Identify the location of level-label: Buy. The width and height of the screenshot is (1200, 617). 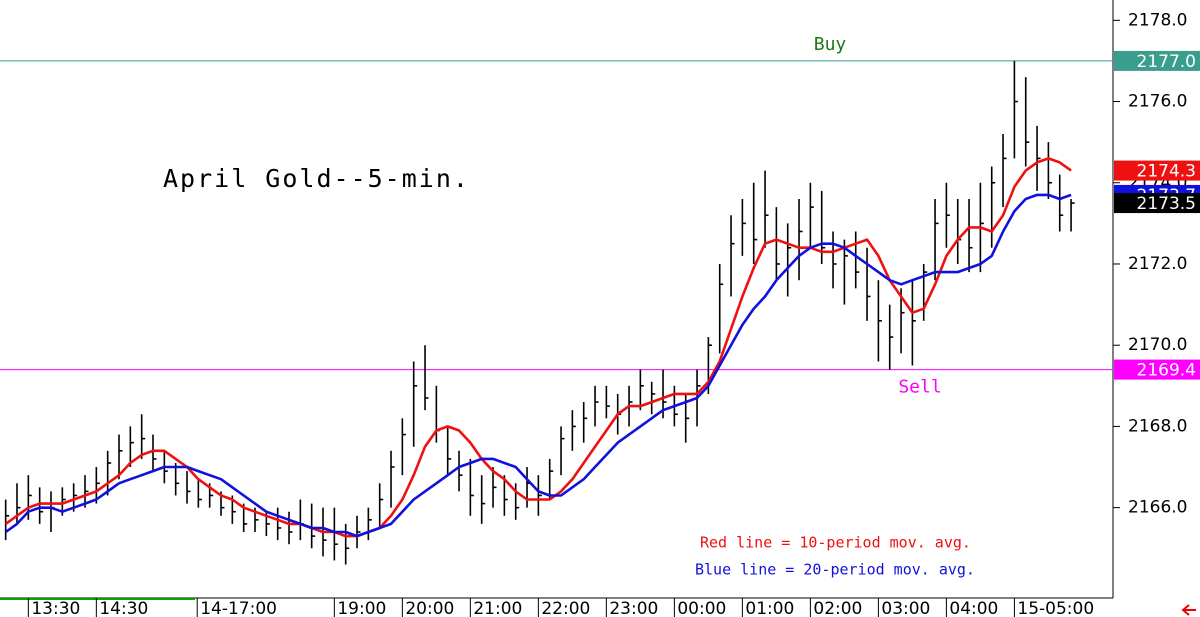
(830, 44).